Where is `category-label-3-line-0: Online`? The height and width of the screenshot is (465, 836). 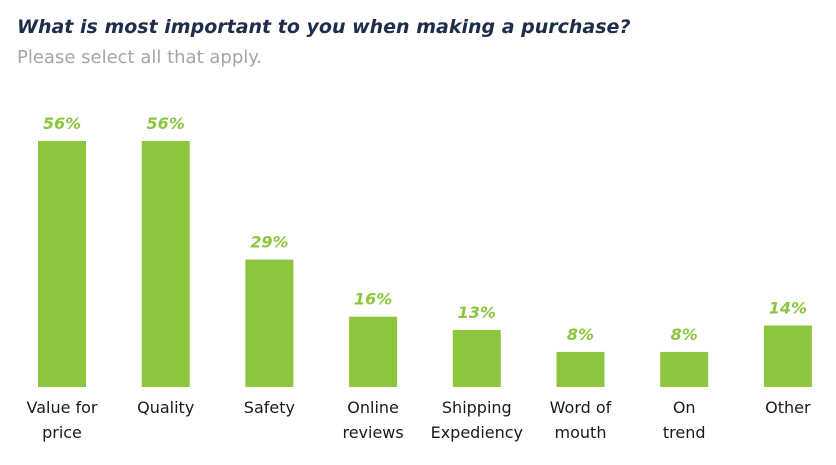
category-label-3-line-0: Online is located at coordinates (373, 407).